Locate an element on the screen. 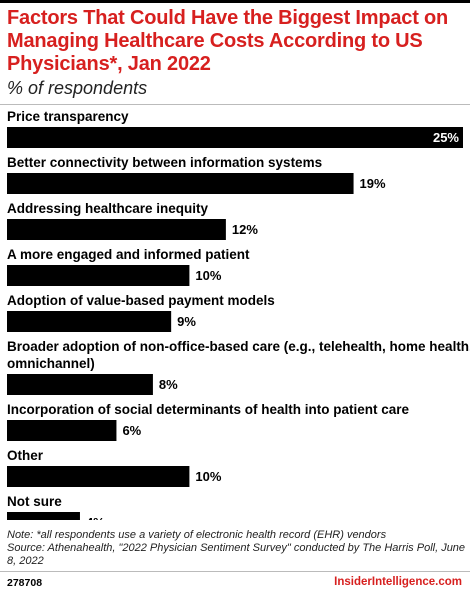 This screenshot has height=593, width=470. chart-subtitle: % of respondents is located at coordinates (77, 88).